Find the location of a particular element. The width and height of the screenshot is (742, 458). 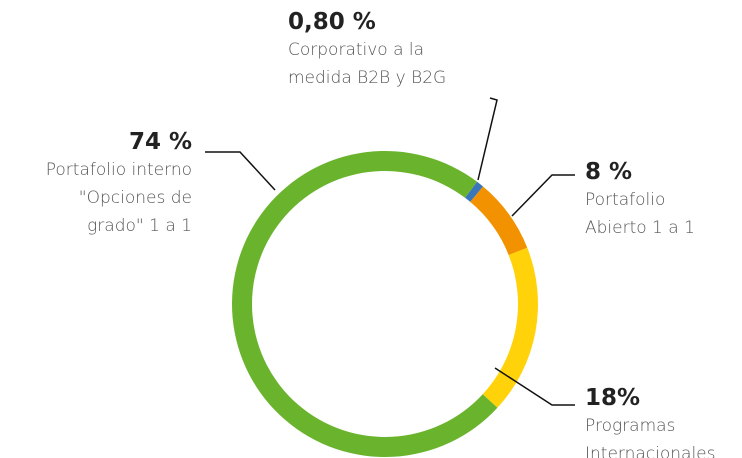

value-label: 0,80 % is located at coordinates (332, 22).